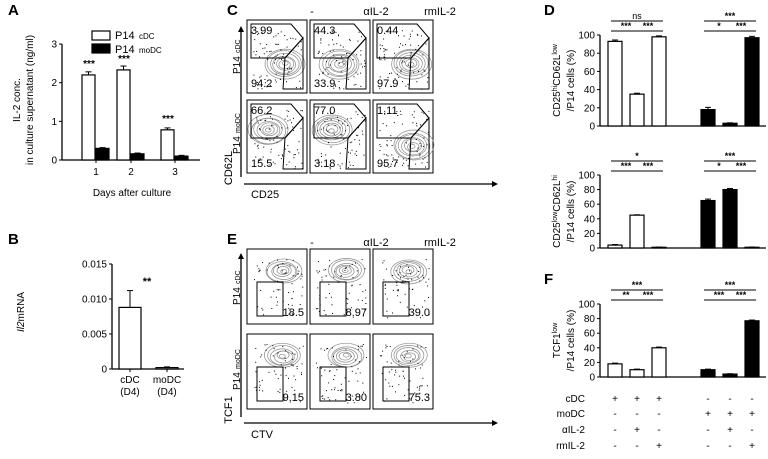 The width and height of the screenshot is (768, 459). Describe the element at coordinates (54, 161) in the screenshot. I see `panelA-y-tick-label: 0` at that location.